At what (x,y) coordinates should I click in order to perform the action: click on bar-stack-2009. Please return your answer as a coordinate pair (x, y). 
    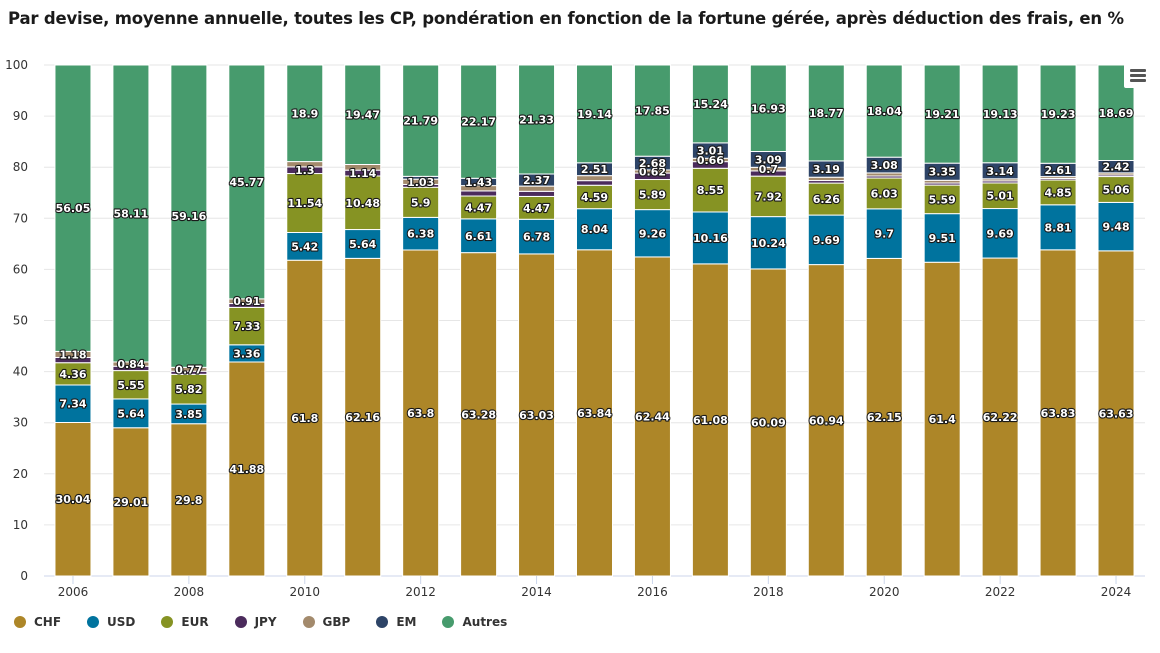
    Looking at the image, I should click on (247, 320).